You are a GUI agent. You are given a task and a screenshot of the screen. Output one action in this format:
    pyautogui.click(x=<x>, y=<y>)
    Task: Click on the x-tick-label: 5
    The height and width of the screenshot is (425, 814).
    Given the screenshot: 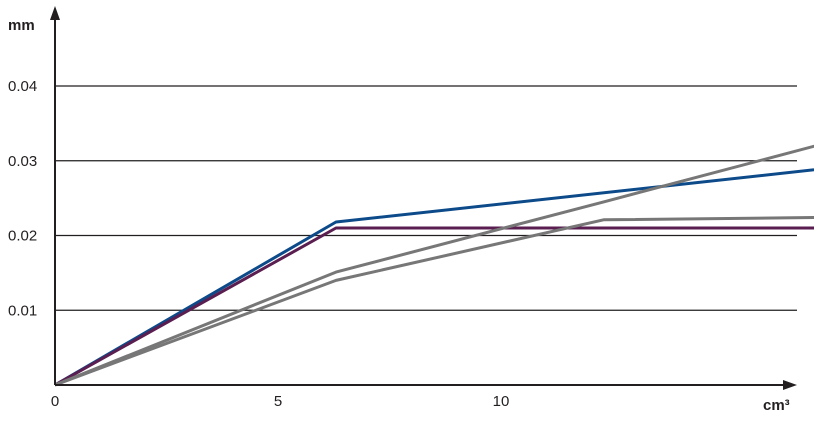 What is the action you would take?
    pyautogui.click(x=278, y=401)
    